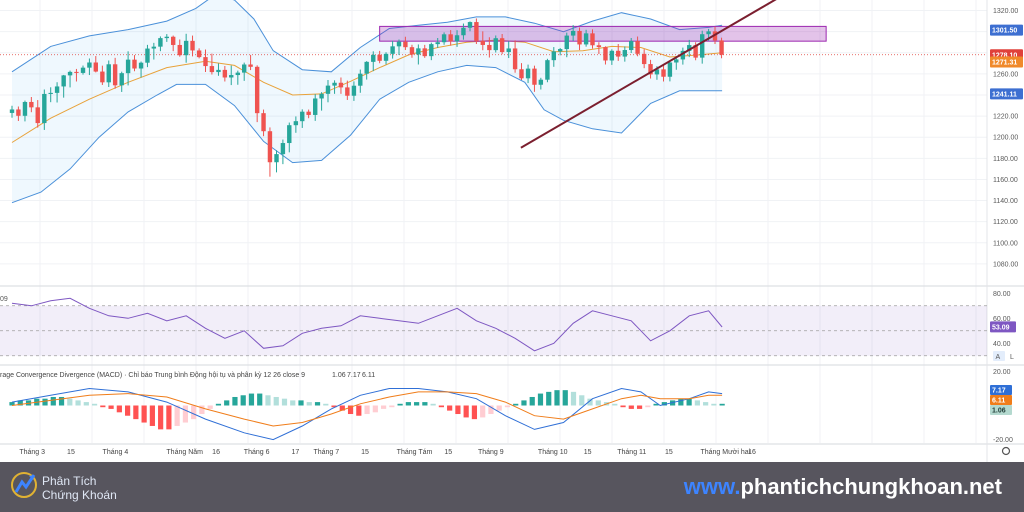  I want to click on macd-value-badge, so click(1001, 400).